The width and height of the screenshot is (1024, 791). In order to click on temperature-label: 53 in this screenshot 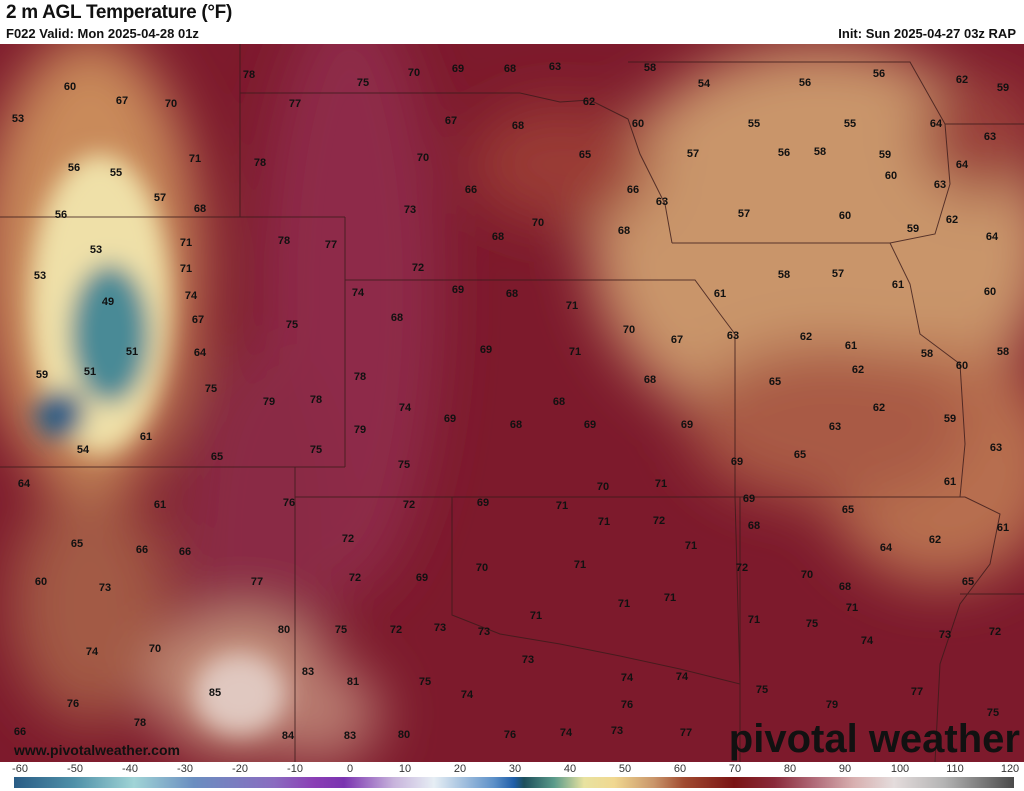, I will do `click(40, 276)`.